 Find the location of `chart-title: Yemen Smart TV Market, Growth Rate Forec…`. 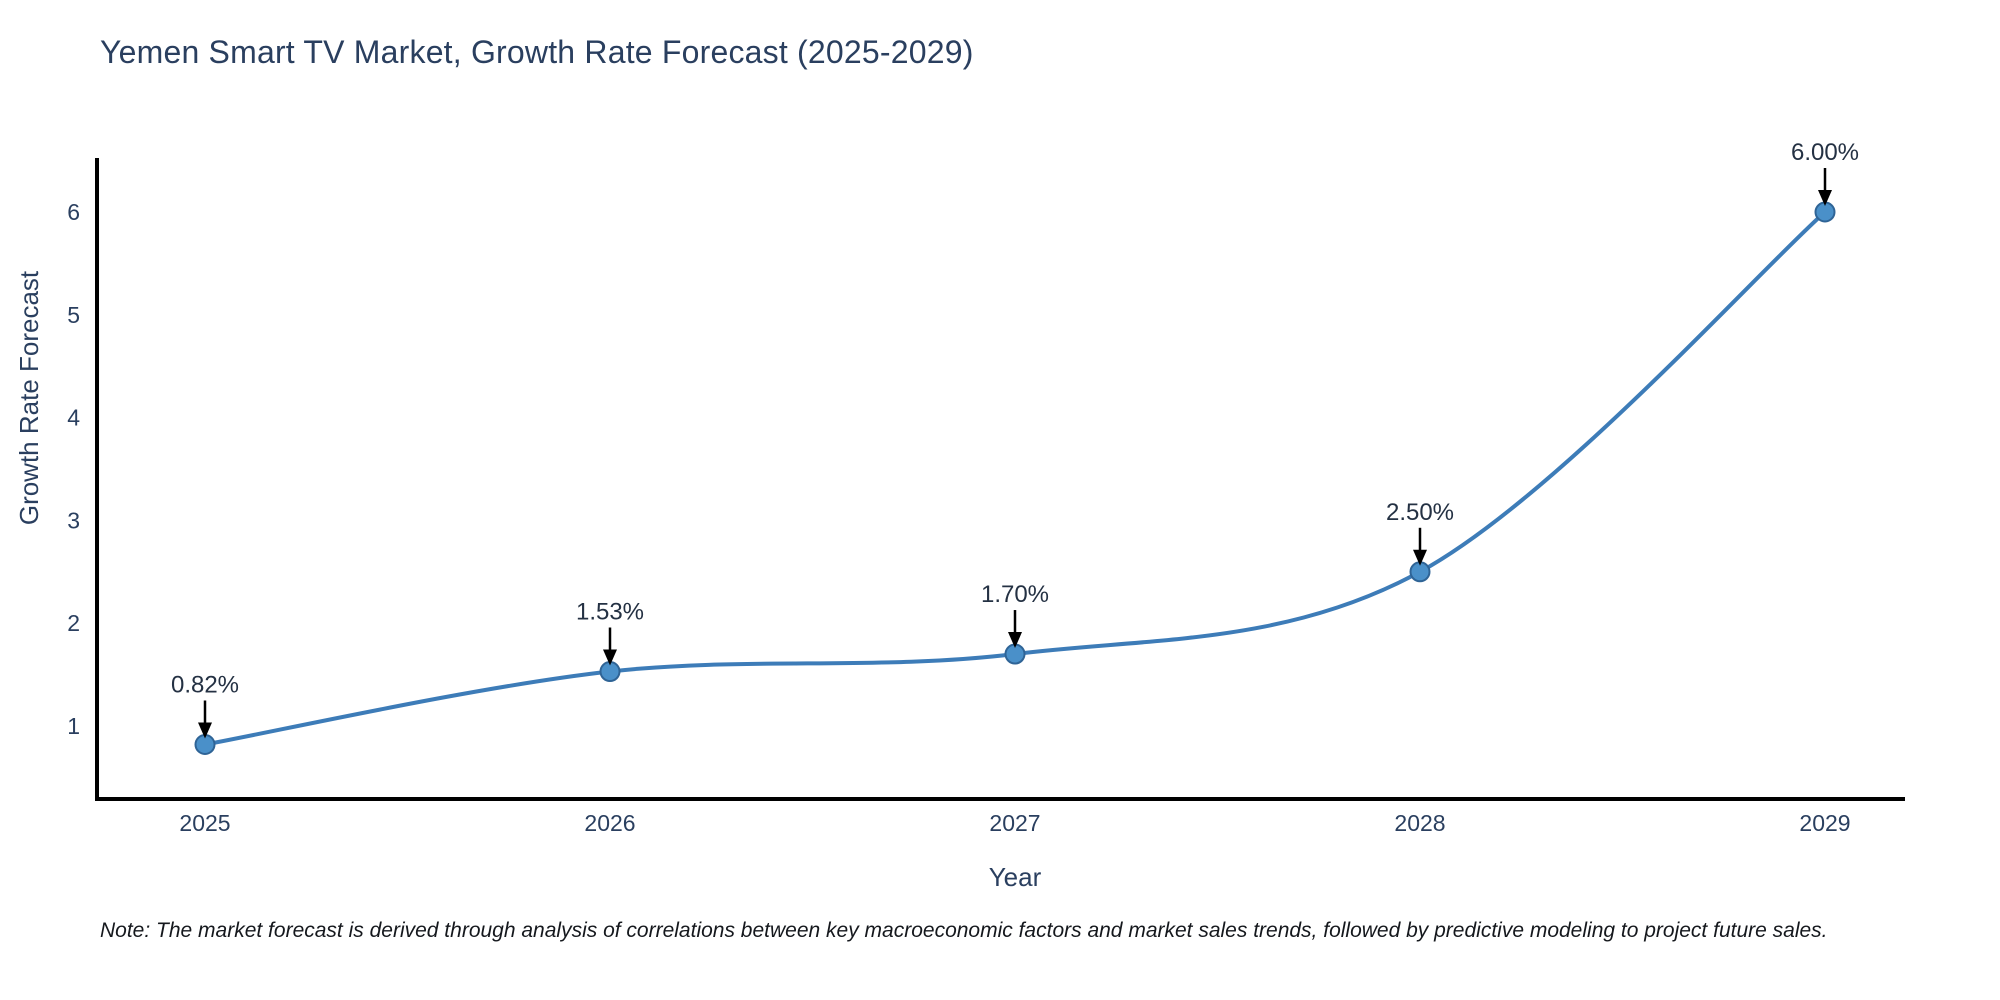

chart-title: Yemen Smart TV Market, Growth Rate Forec… is located at coordinates (537, 52).